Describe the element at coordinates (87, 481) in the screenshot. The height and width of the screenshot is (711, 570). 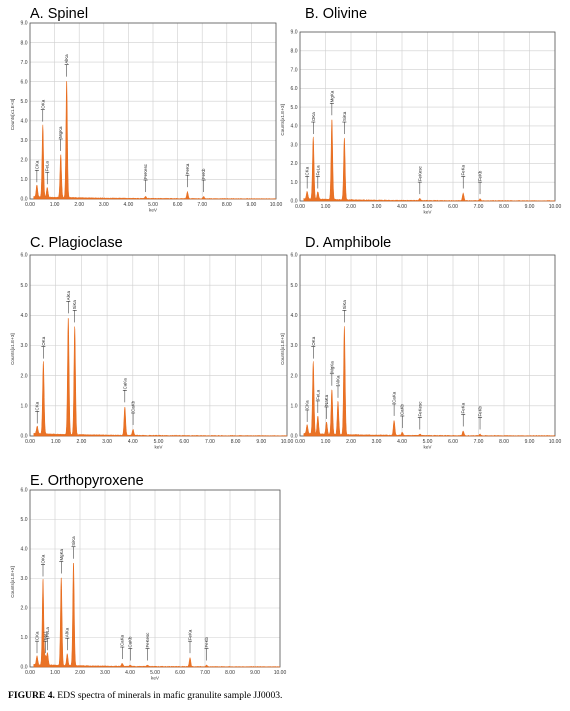
I see `panel-title: E. Orthopyroxene` at that location.